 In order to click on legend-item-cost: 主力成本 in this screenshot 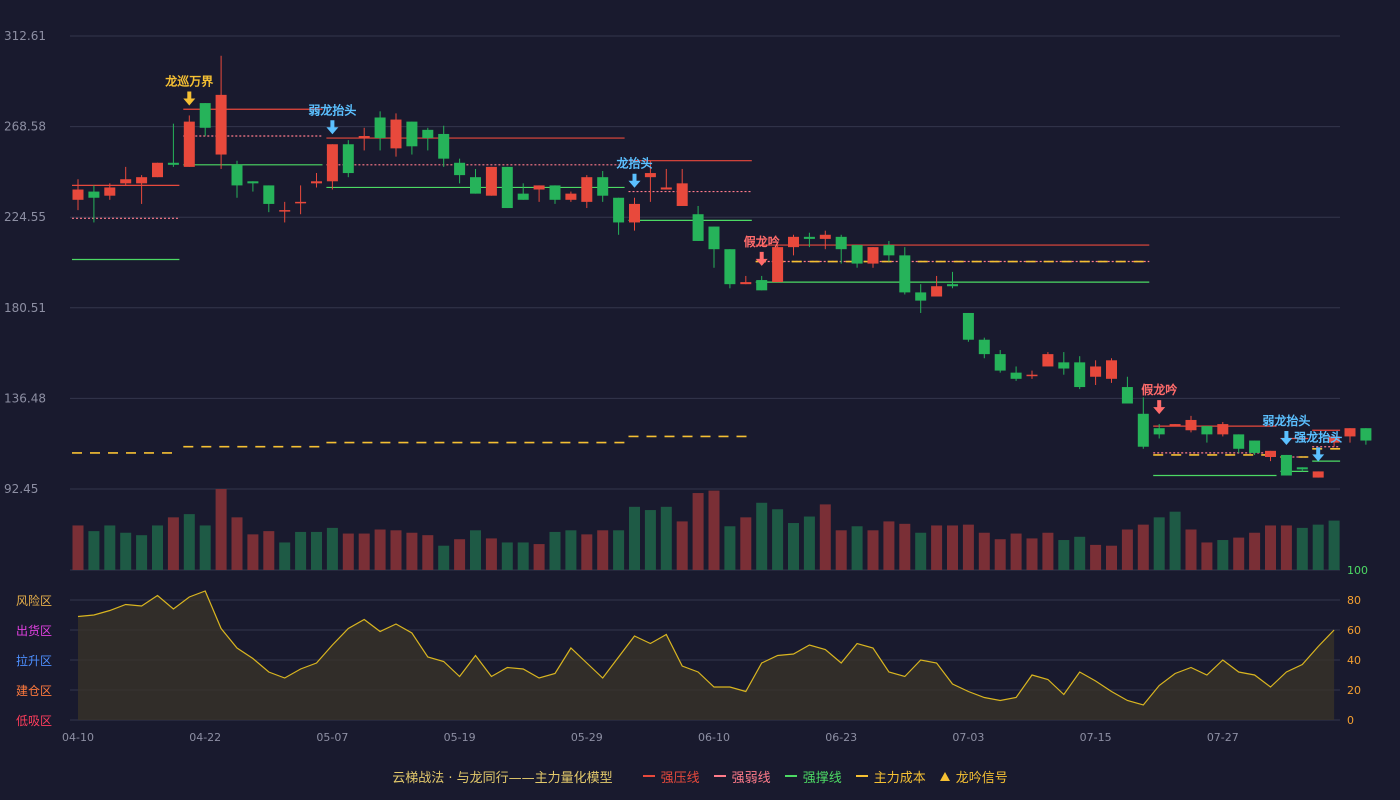, I will do `click(890, 776)`.